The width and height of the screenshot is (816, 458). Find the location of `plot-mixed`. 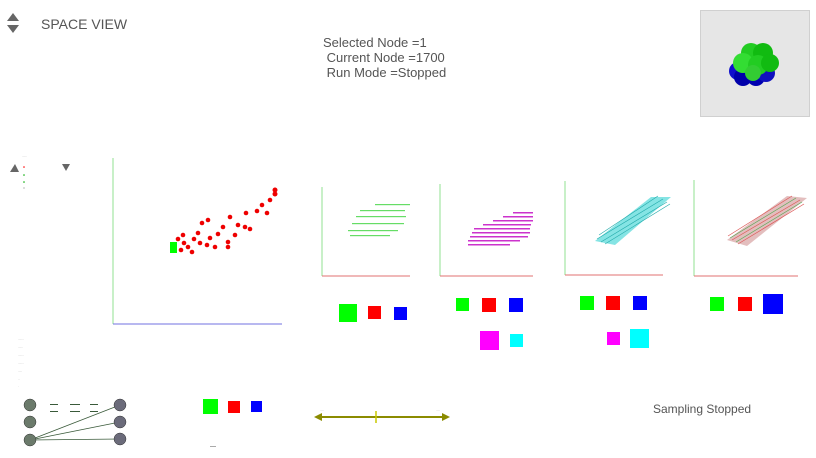

plot-mixed is located at coordinates (749, 229).